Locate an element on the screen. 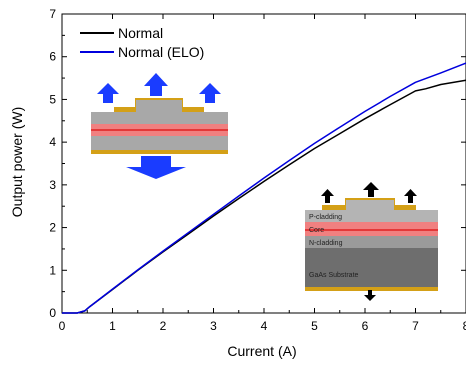  y-tick-label: 7 is located at coordinates (52, 14).